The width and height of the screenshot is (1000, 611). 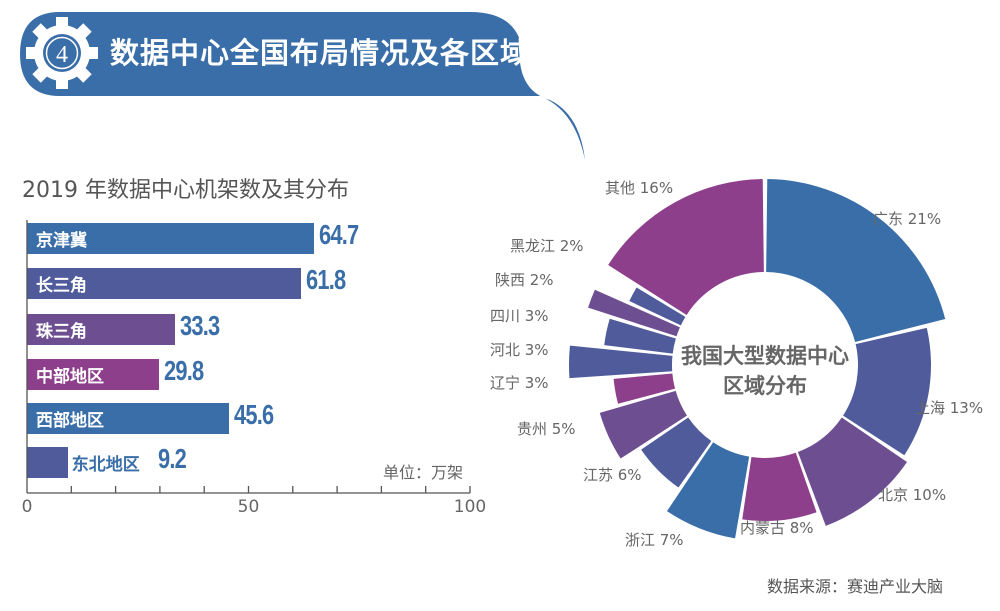 I want to click on bar-5: 东北地区 9.2, so click(x=107, y=460).